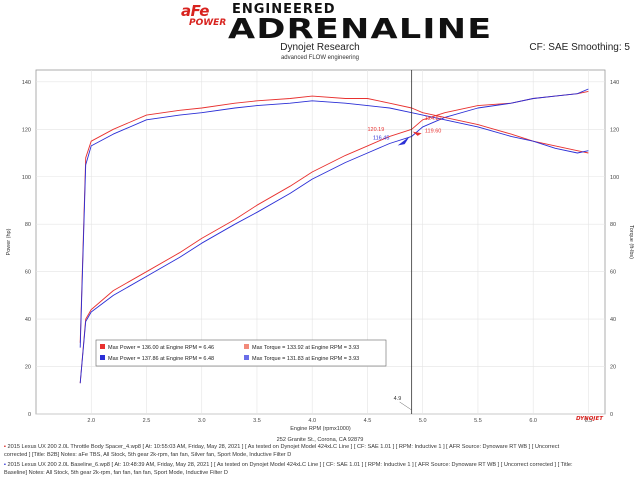 Image resolution: width=640 pixels, height=480 pixels. I want to click on correction-factor: CF: SAE Smoothing: 5, so click(579, 47).